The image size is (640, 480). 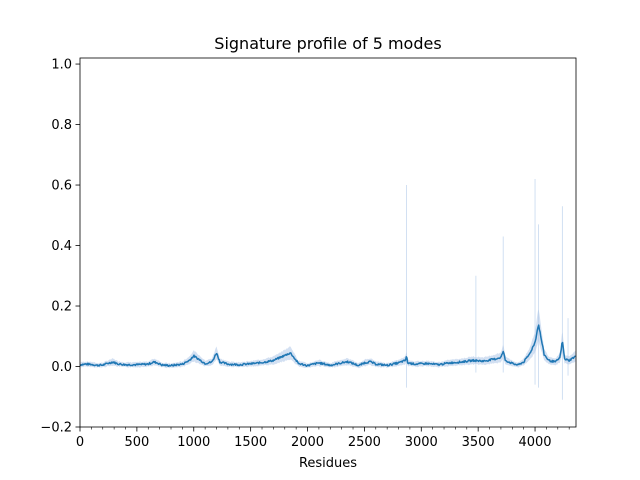 What do you see at coordinates (136, 442) in the screenshot?
I see `x-tick-label: 500` at bounding box center [136, 442].